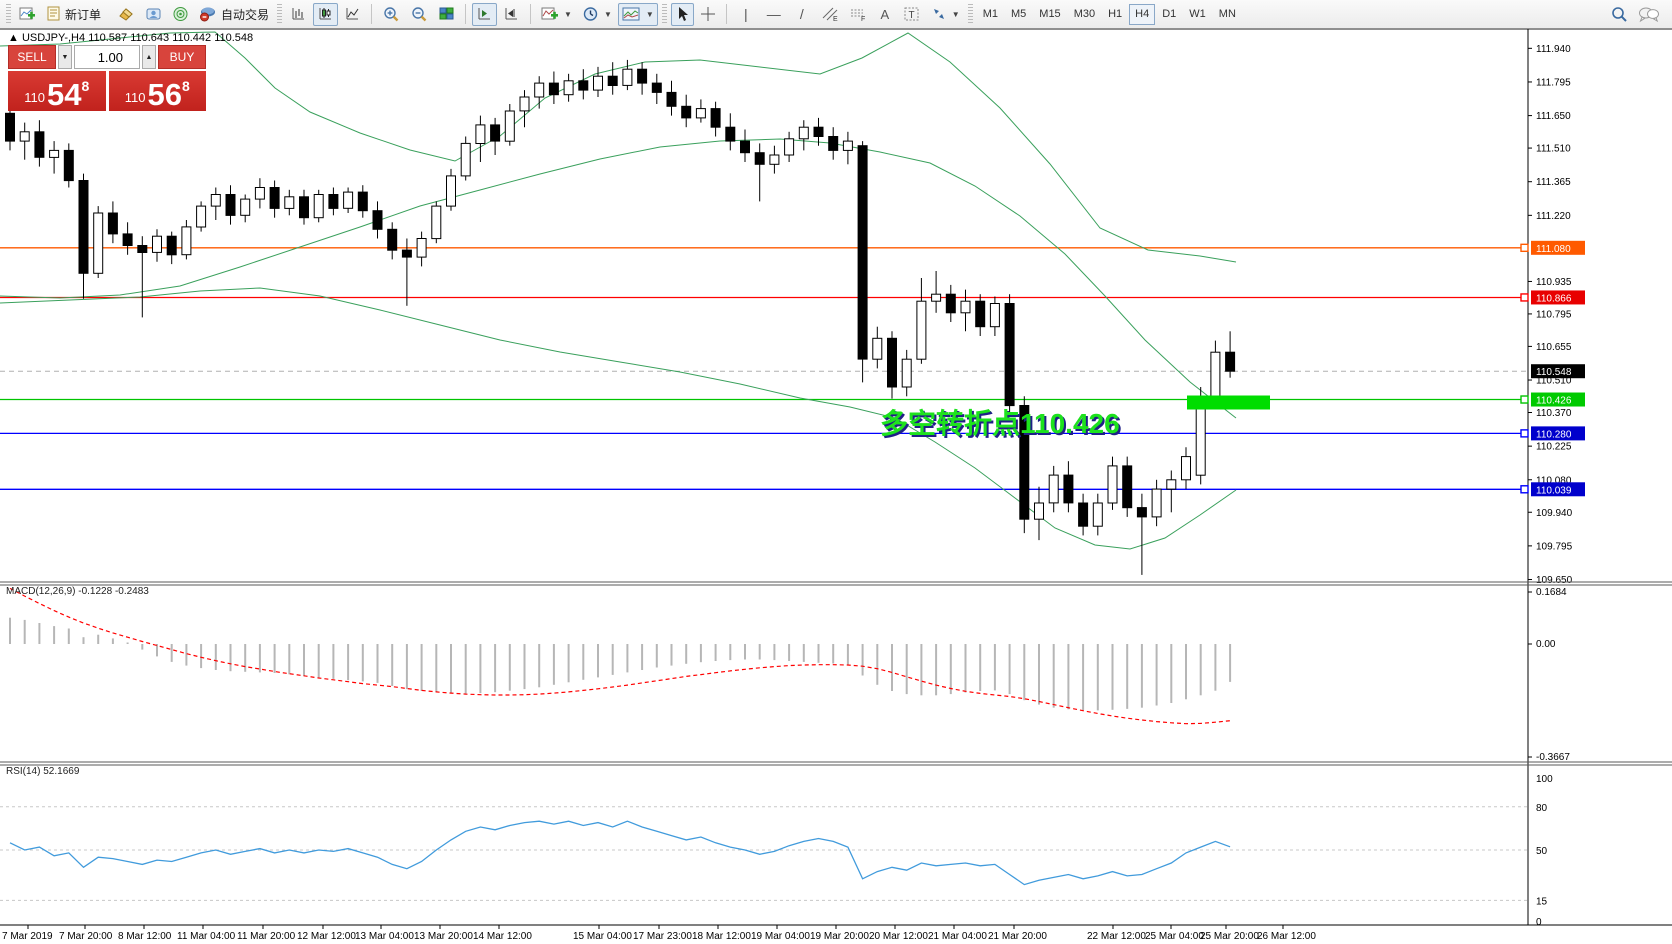  I want to click on timeframe-button-d1: D1, so click(1169, 14).